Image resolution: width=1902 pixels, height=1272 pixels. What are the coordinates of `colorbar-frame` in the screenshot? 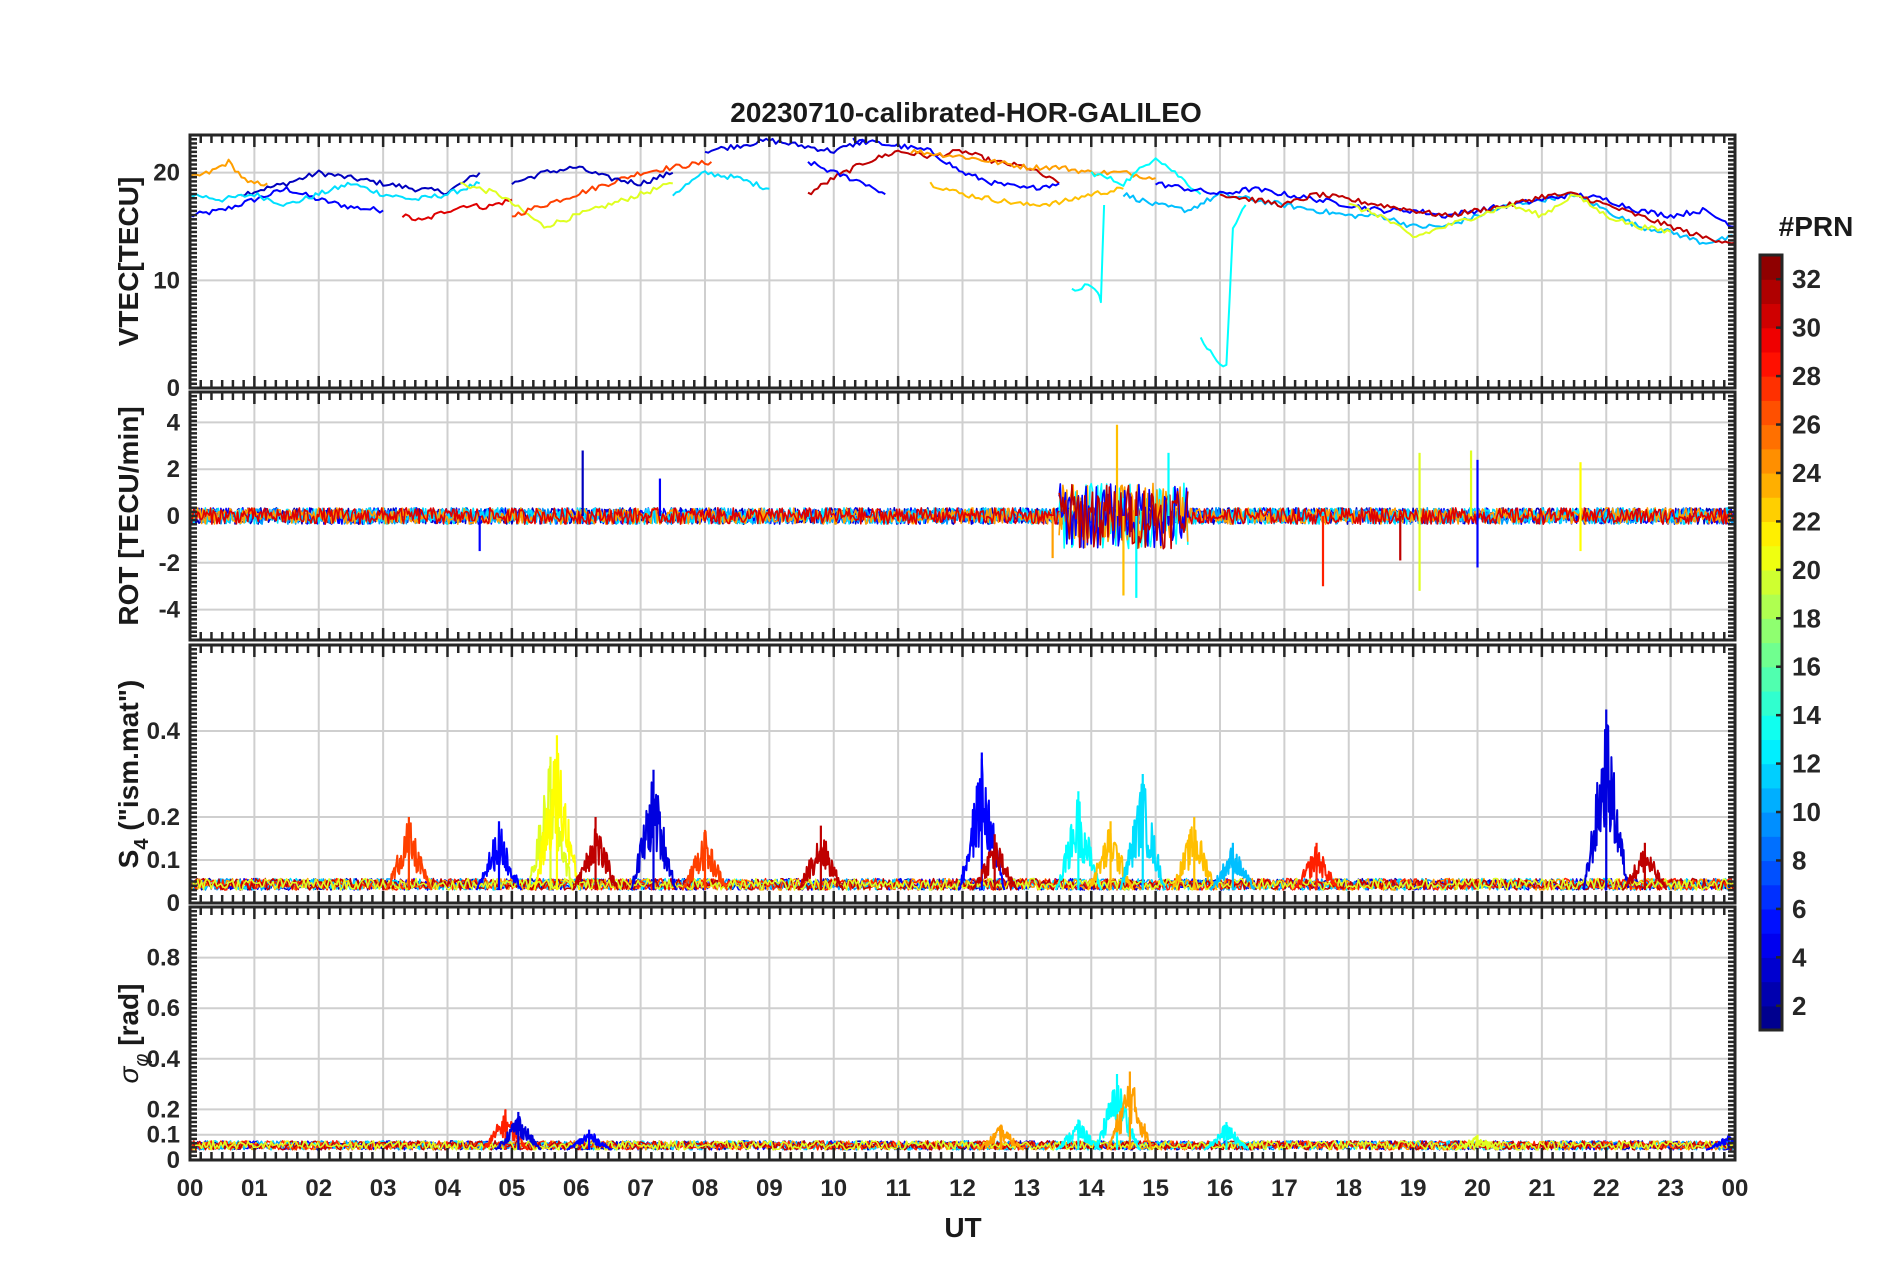 It's located at (1771, 642).